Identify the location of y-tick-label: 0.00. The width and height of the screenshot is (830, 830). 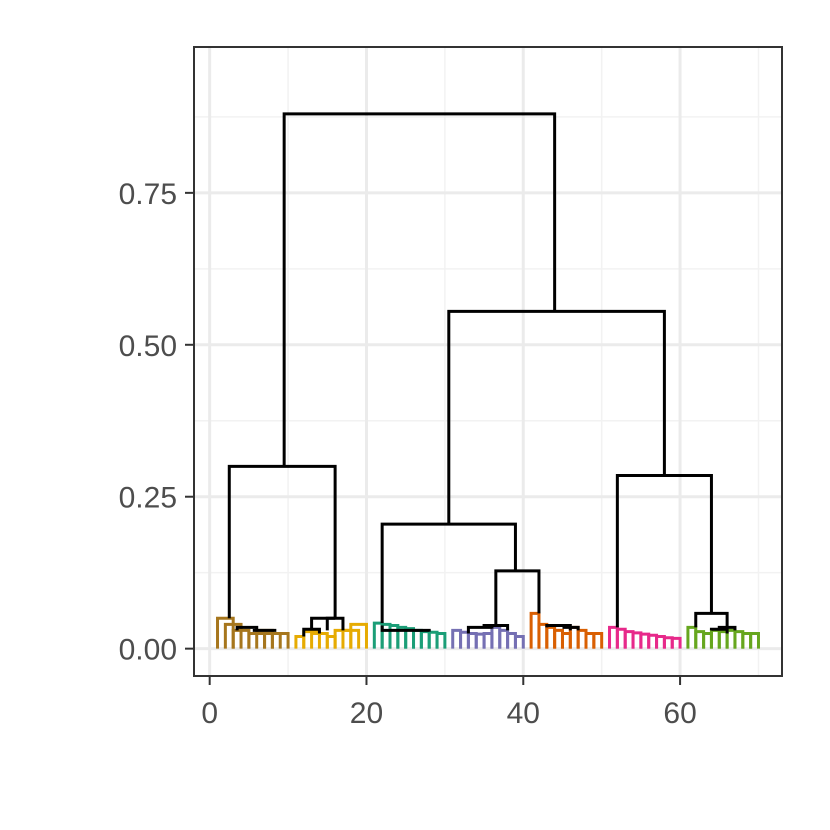
(148, 650).